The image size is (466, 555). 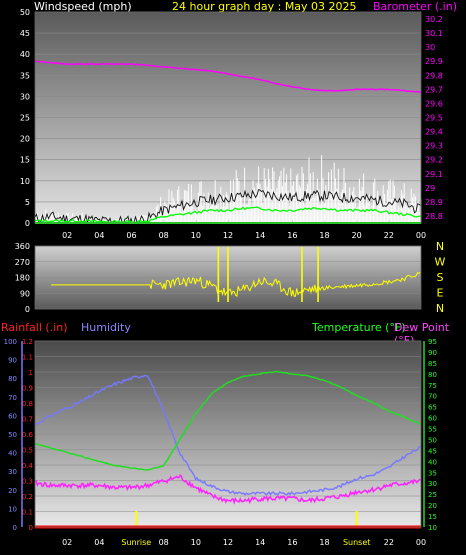 What do you see at coordinates (196, 235) in the screenshot?
I see `wind-x-tick-label: 10` at bounding box center [196, 235].